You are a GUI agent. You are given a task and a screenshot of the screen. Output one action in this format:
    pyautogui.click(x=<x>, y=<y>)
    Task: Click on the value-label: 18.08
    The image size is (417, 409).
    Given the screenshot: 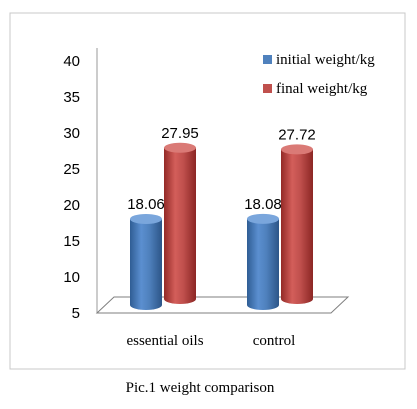 What is the action you would take?
    pyautogui.click(x=263, y=204)
    